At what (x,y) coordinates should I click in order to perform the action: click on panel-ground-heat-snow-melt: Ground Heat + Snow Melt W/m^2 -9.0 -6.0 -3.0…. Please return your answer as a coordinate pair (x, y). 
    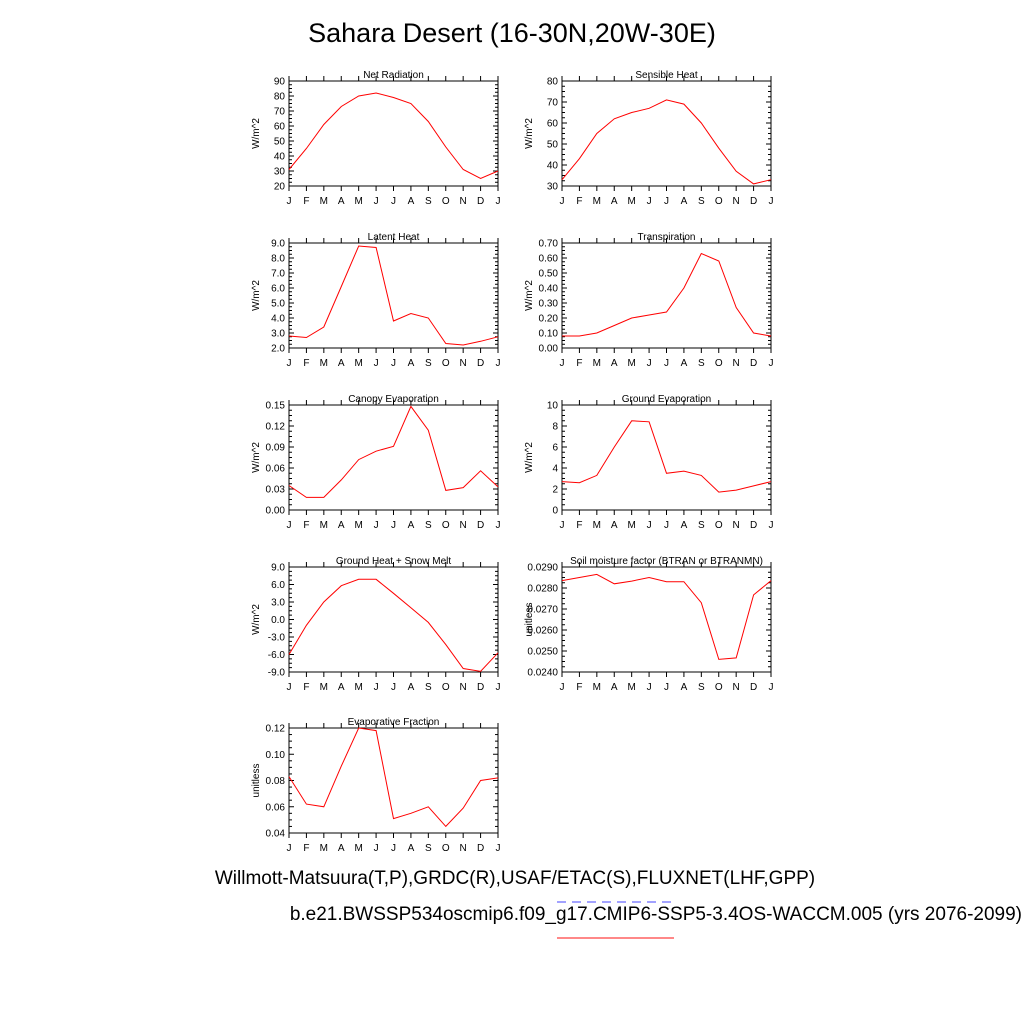
    Looking at the image, I should click on (376, 624).